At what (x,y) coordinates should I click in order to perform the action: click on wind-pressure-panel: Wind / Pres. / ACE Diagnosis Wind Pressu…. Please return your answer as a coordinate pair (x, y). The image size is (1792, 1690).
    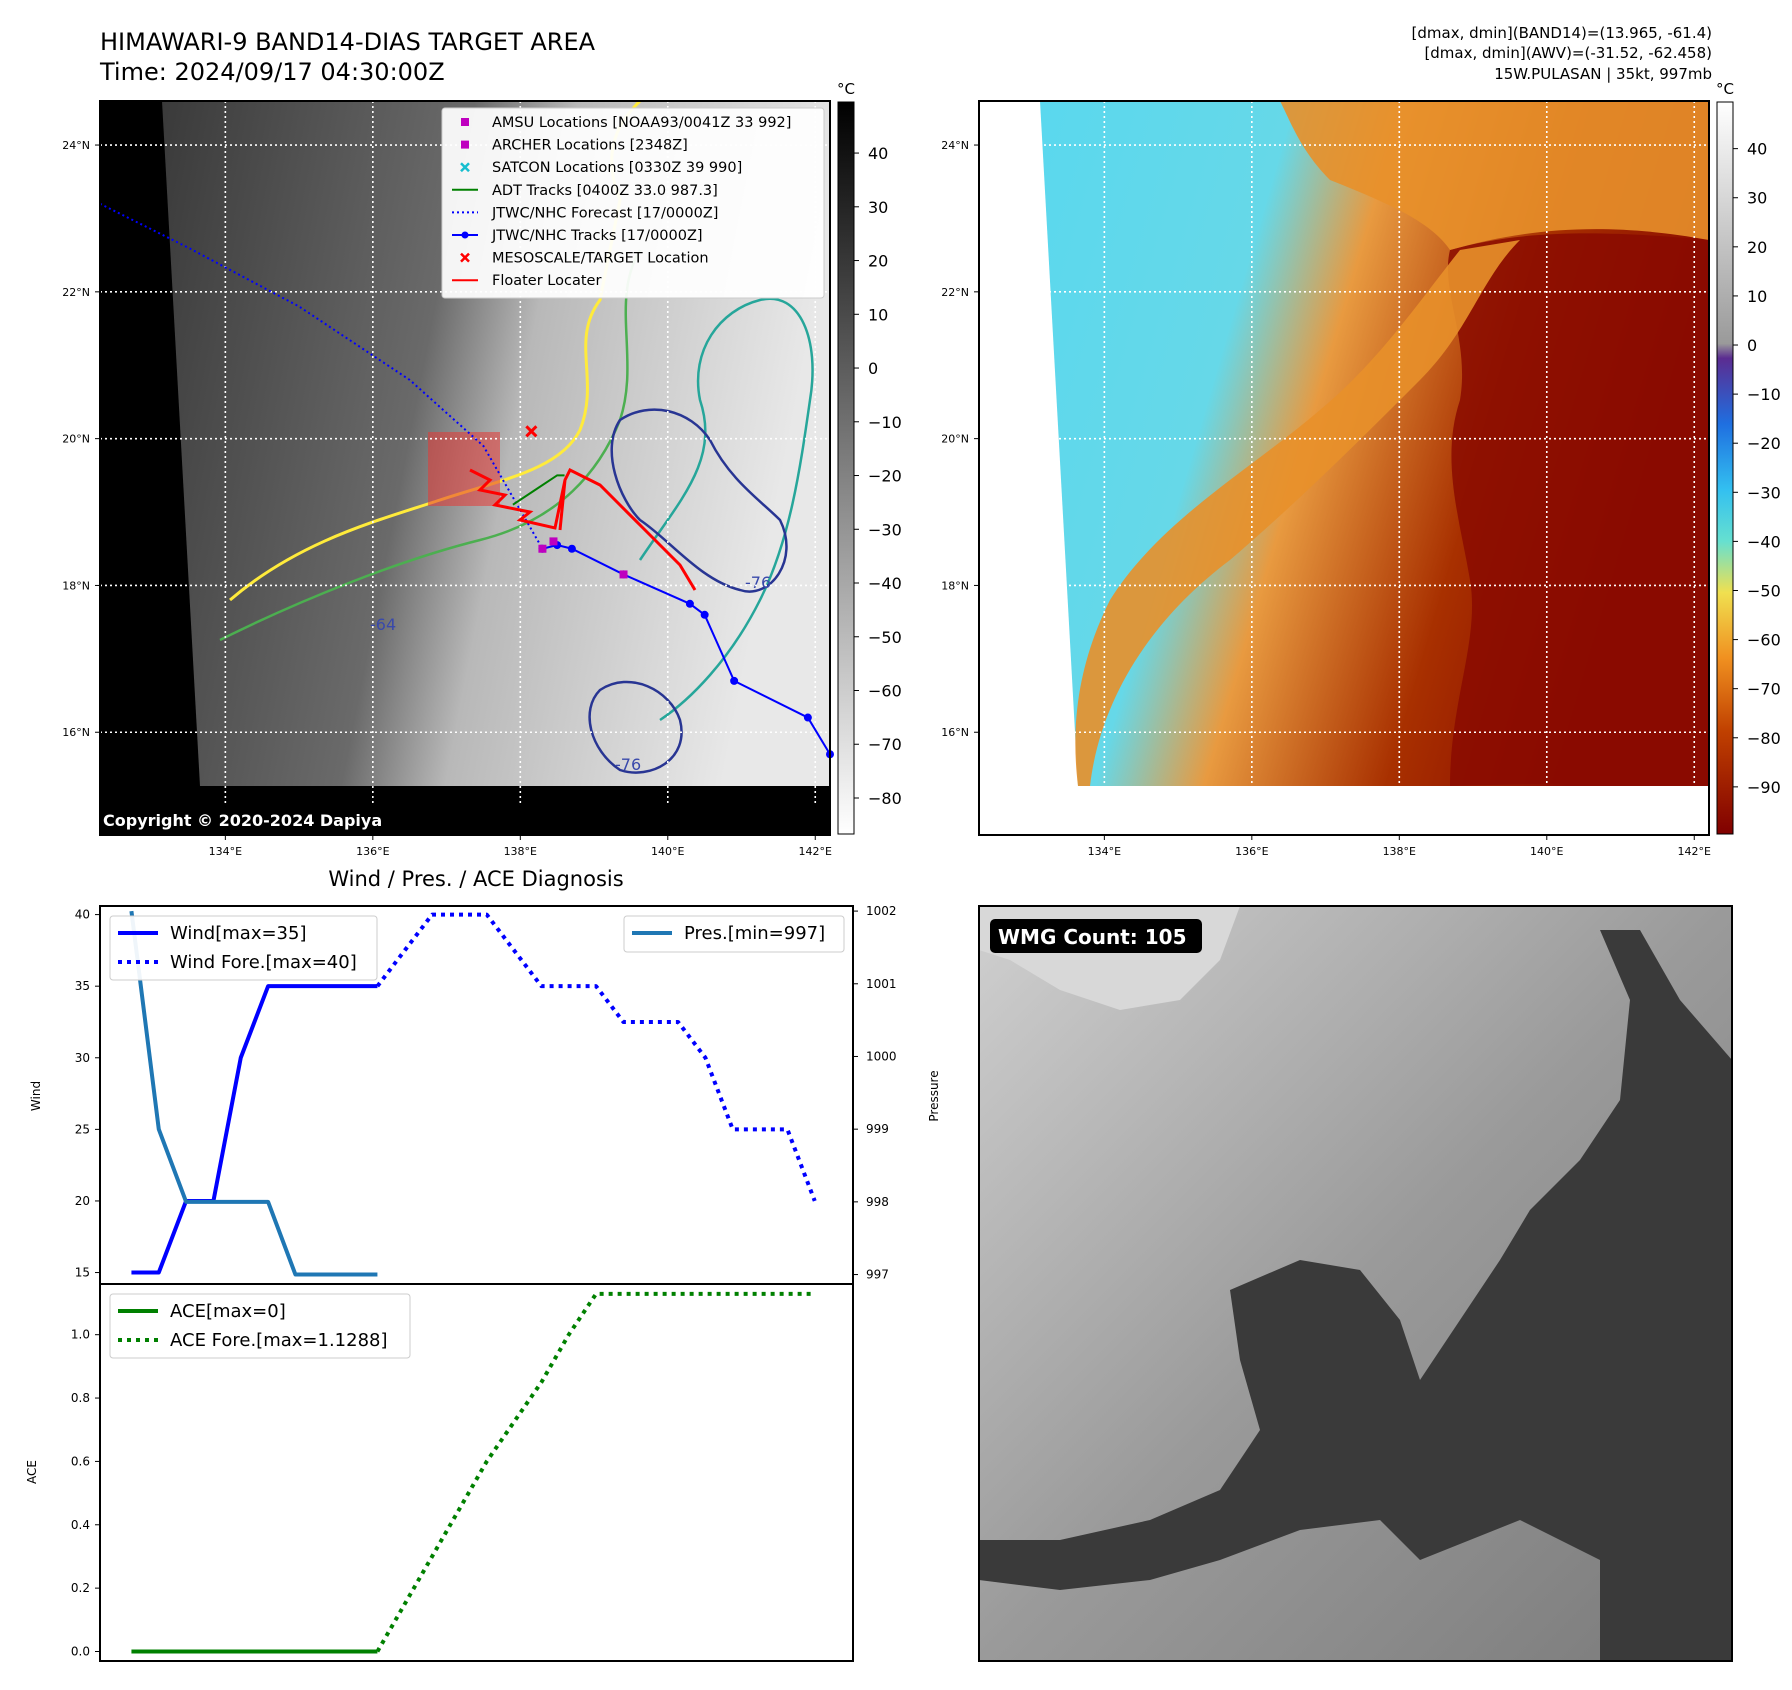
    Looking at the image, I should click on (485, 1076).